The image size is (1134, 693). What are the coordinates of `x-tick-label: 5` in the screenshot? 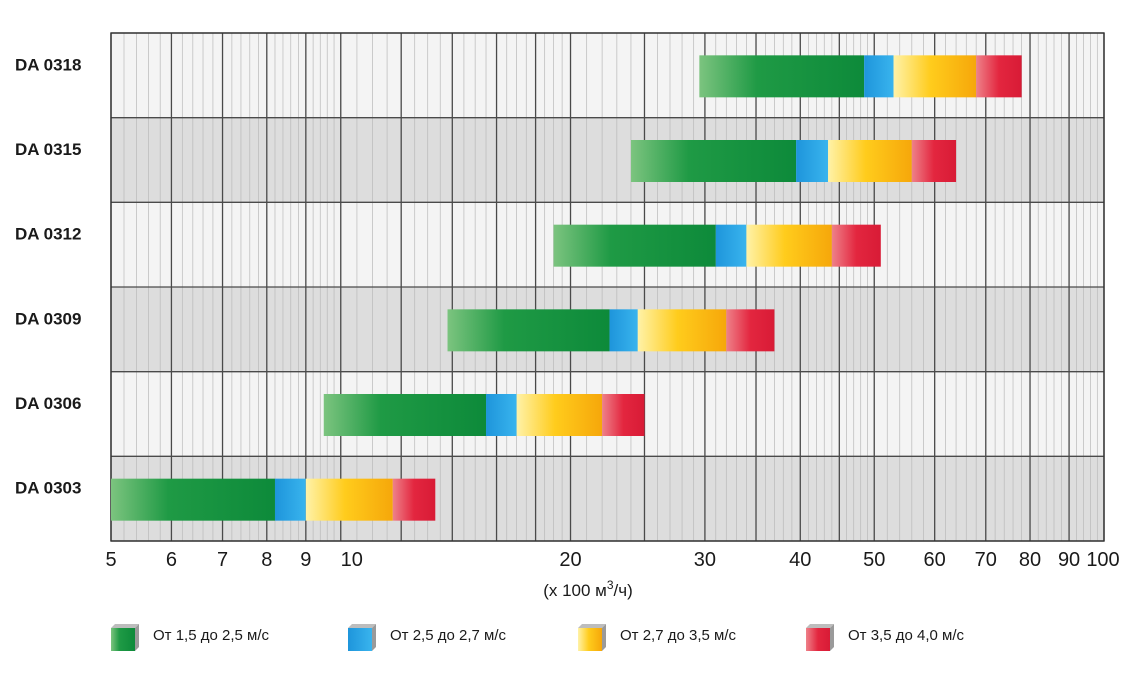 It's located at (110, 560).